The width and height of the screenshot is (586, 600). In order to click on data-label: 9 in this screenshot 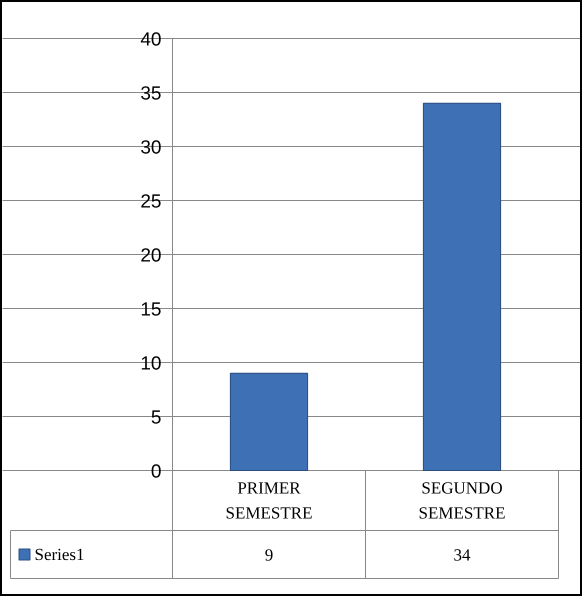, I will do `click(269, 555)`.